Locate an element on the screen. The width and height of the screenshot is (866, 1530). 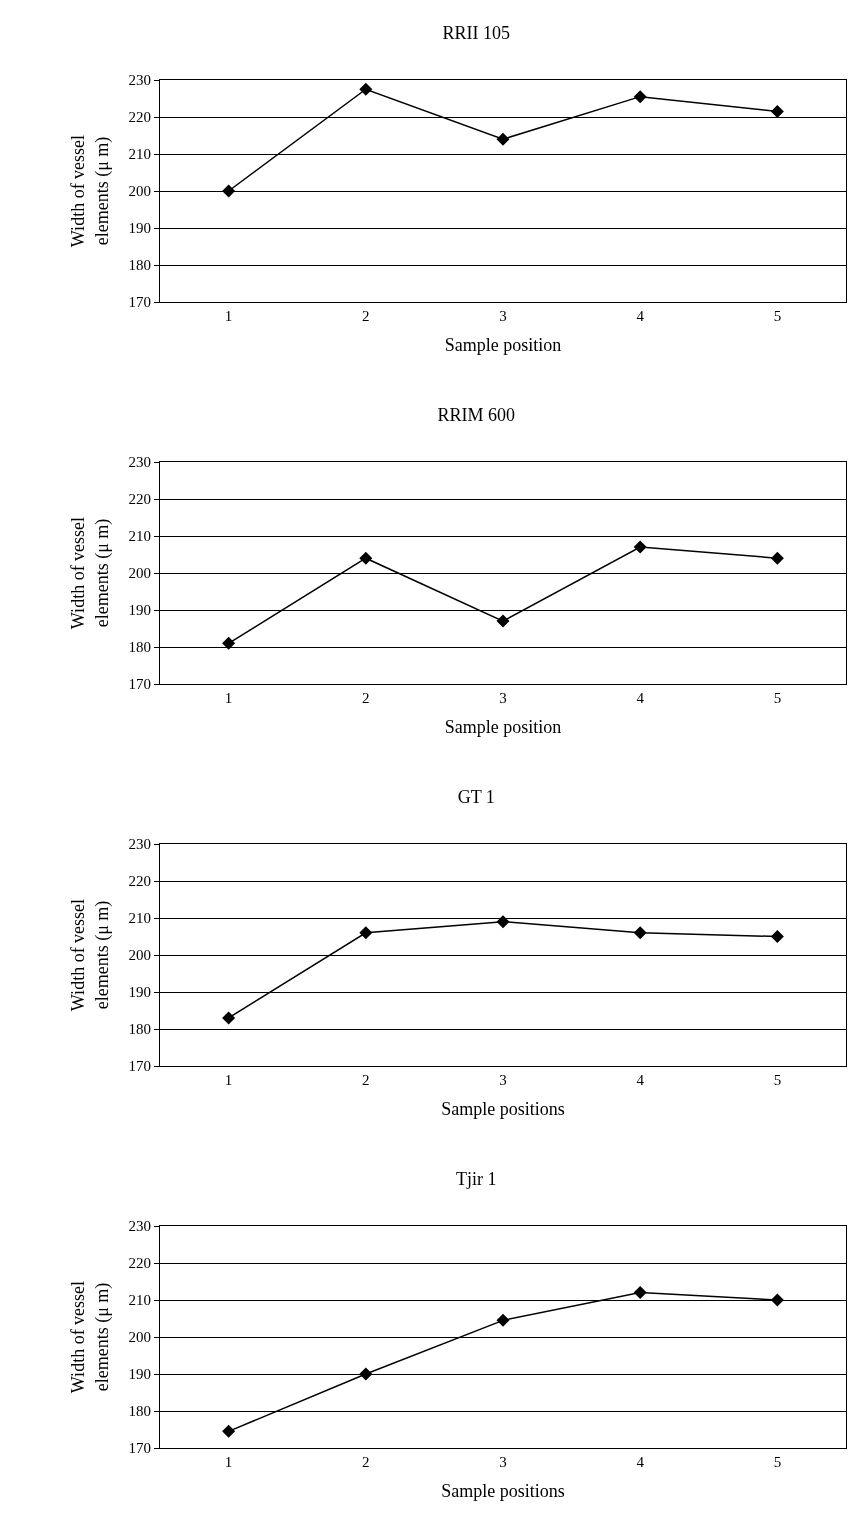
chart-title: GT 1 is located at coordinates (476, 797).